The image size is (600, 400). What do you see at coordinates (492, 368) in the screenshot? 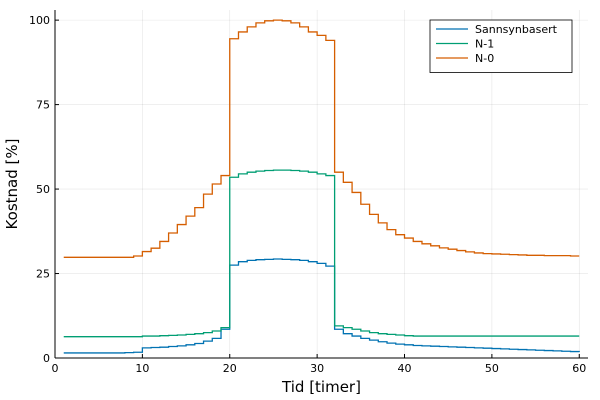
I see `x-tick-label: 50` at bounding box center [492, 368].